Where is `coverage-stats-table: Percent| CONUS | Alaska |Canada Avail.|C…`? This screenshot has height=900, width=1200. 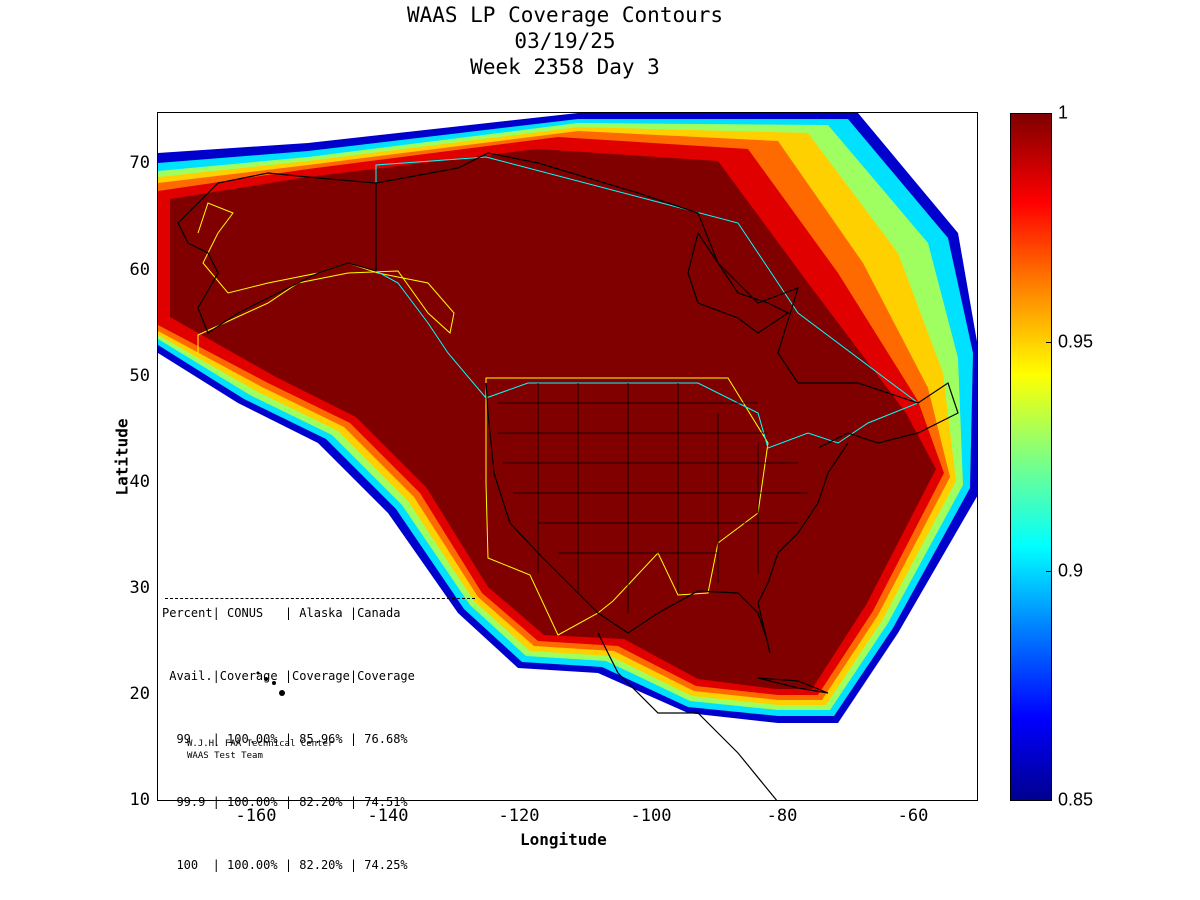 coverage-stats-table: Percent| CONUS | Alaska |Canada Avail.|C… is located at coordinates (288, 729).